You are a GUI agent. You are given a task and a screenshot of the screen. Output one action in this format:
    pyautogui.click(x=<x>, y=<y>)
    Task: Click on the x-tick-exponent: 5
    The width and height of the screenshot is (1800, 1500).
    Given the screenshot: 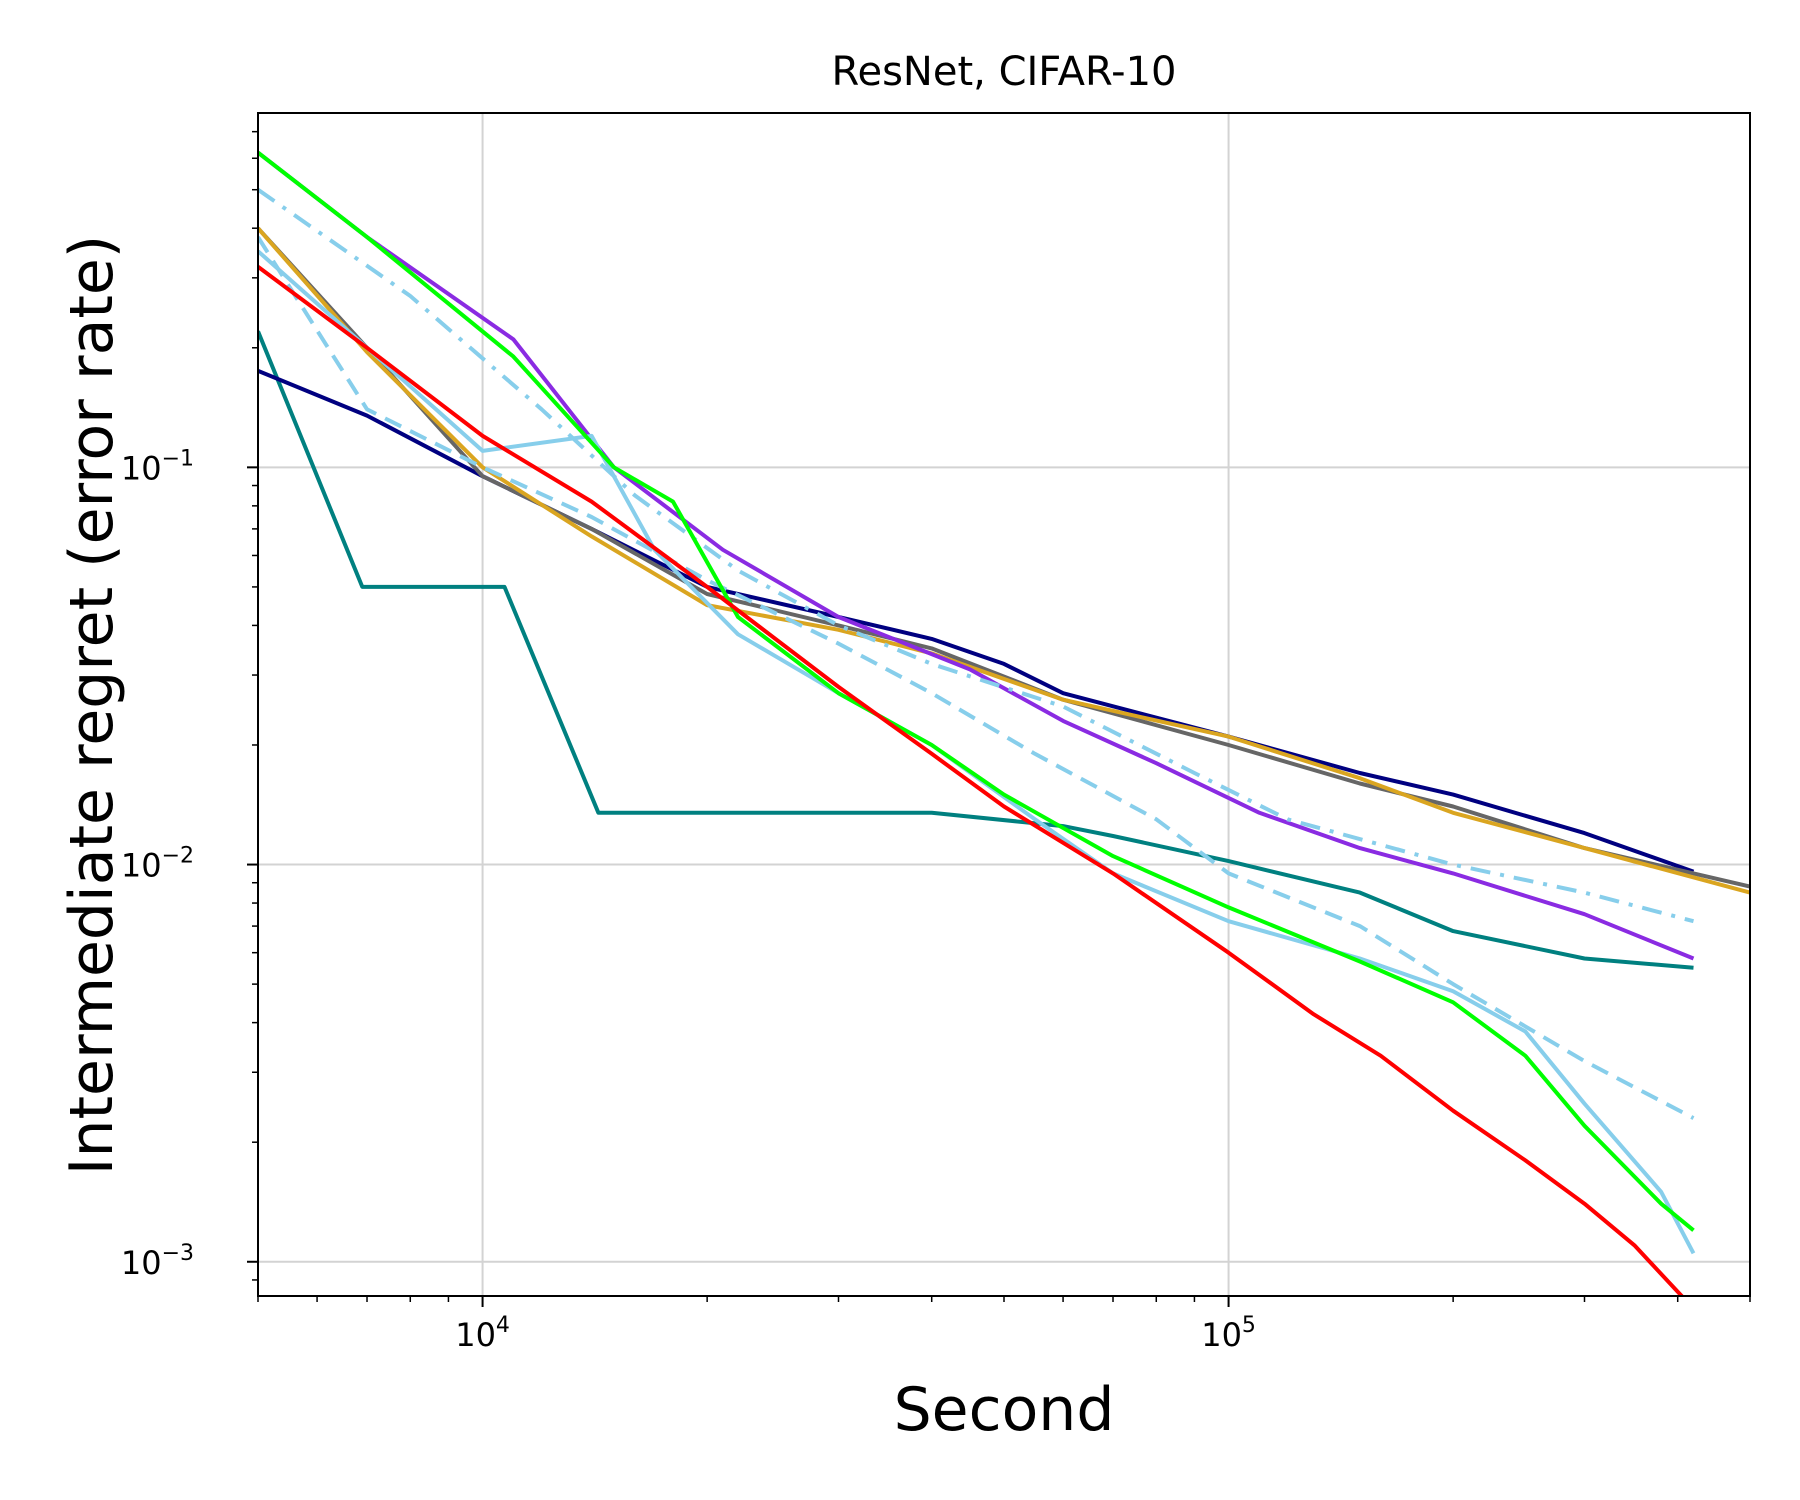 What is the action you would take?
    pyautogui.click(x=1249, y=1325)
    